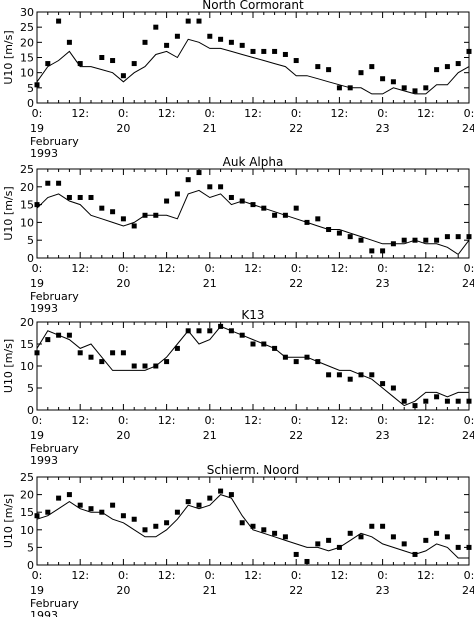 The image size is (474, 617). What do you see at coordinates (27, 27) in the screenshot?
I see `y-tick-label: 25` at bounding box center [27, 27].